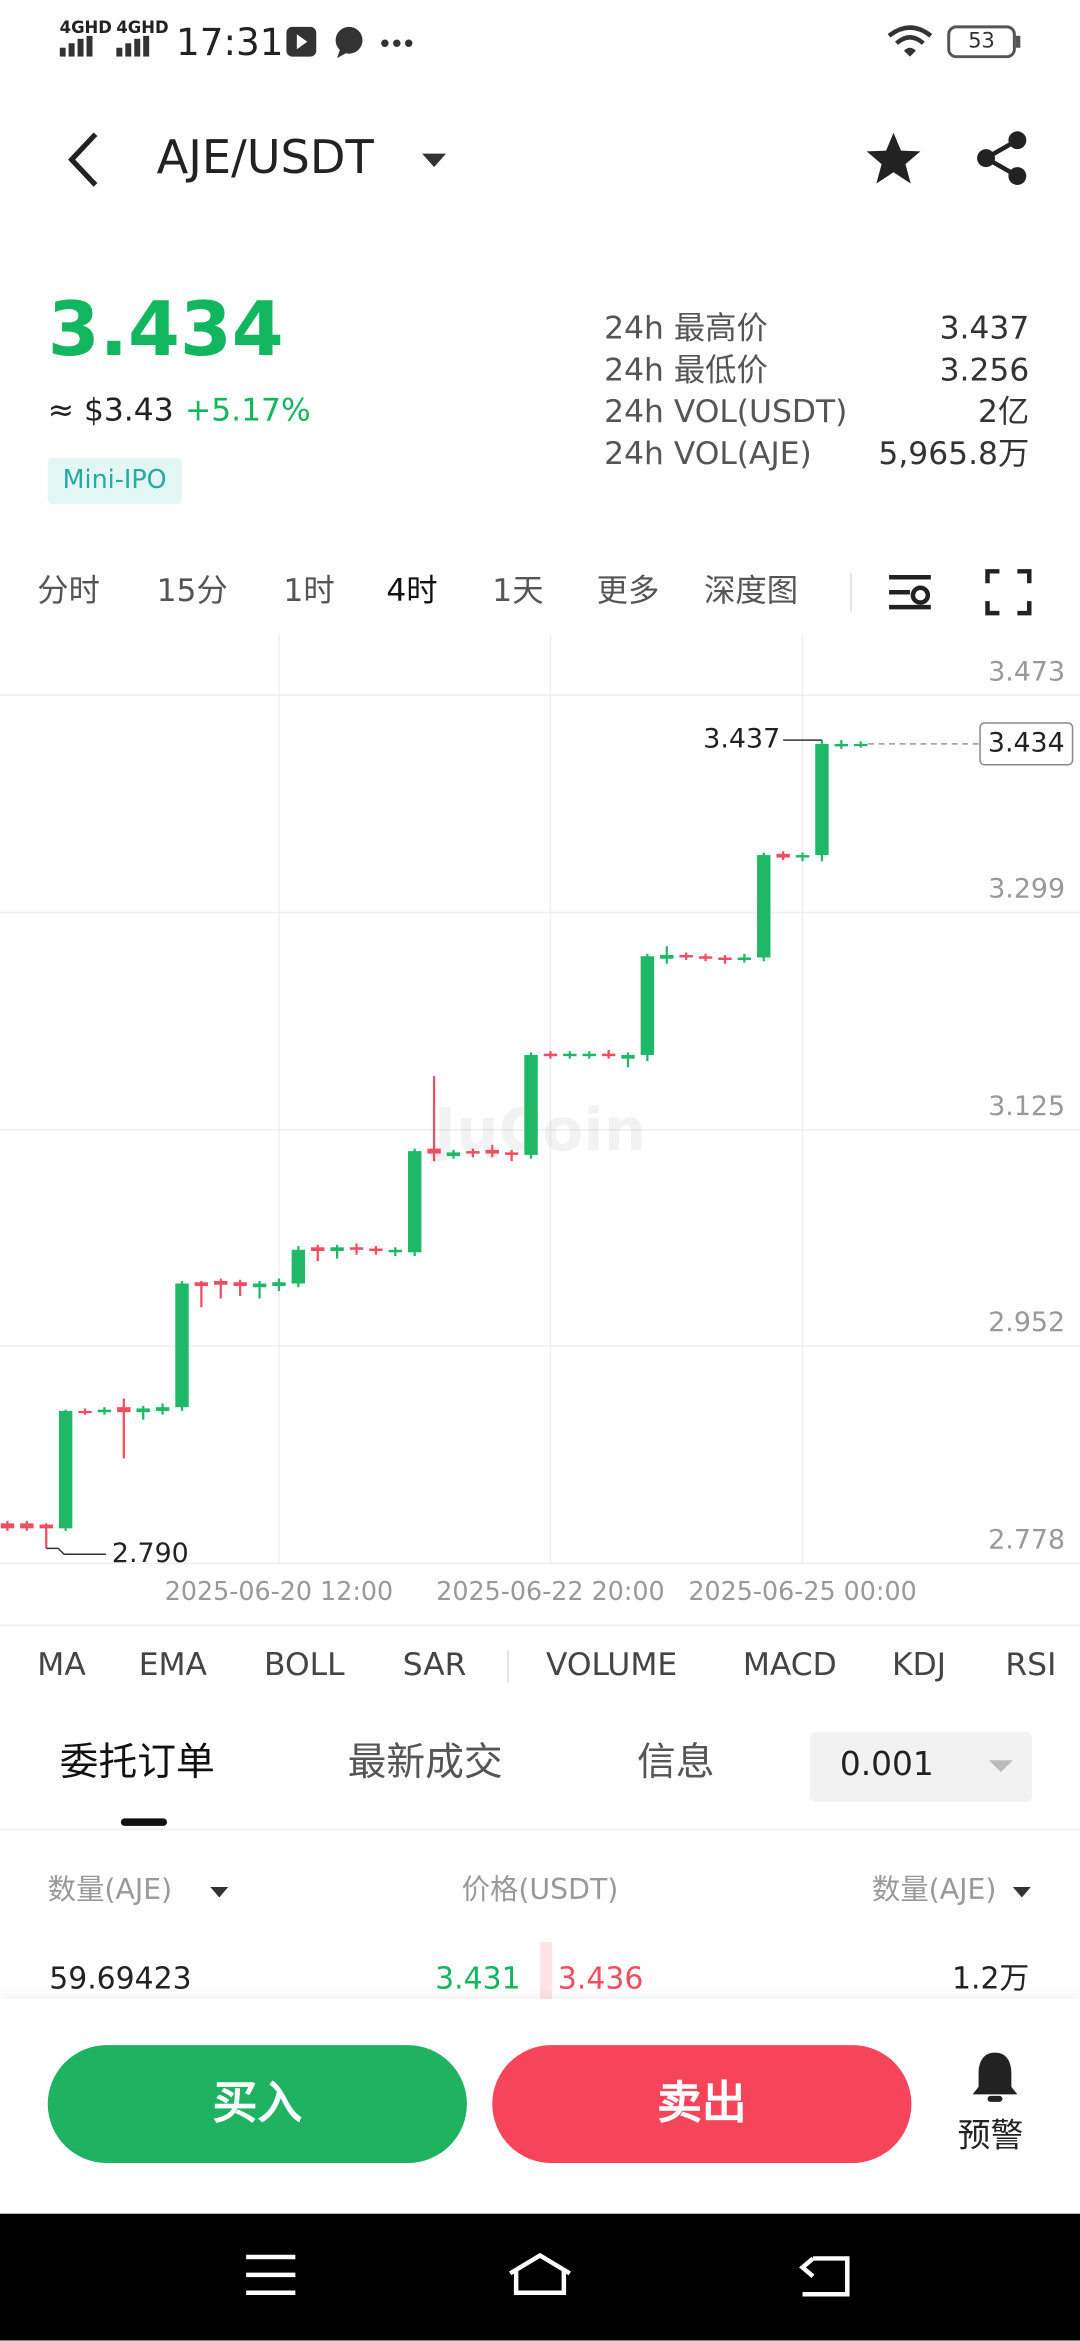  I want to click on last-price-tag, so click(1026, 744).